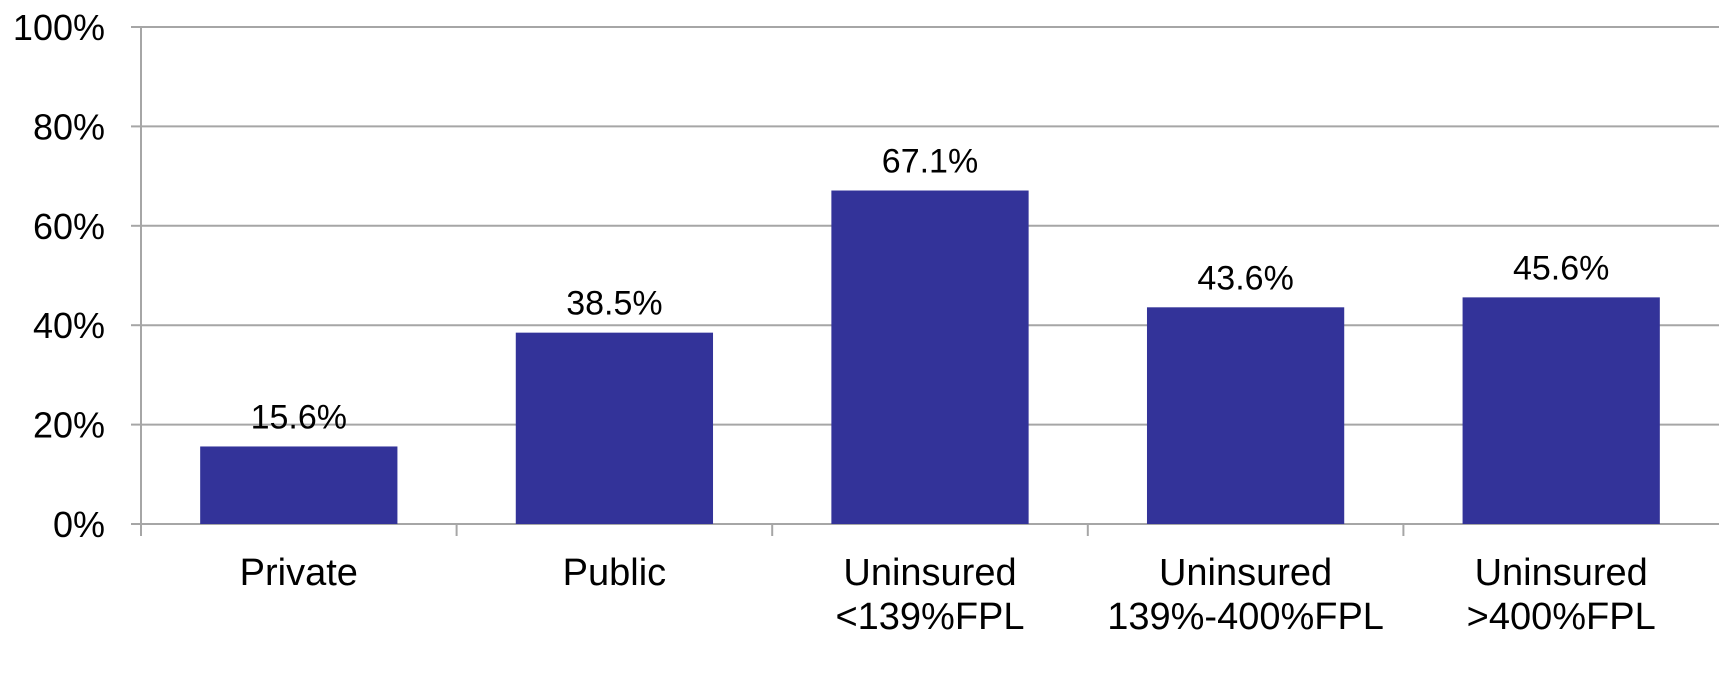 Image resolution: width=1719 pixels, height=699 pixels. I want to click on y-tick-label: 40%, so click(69, 325).